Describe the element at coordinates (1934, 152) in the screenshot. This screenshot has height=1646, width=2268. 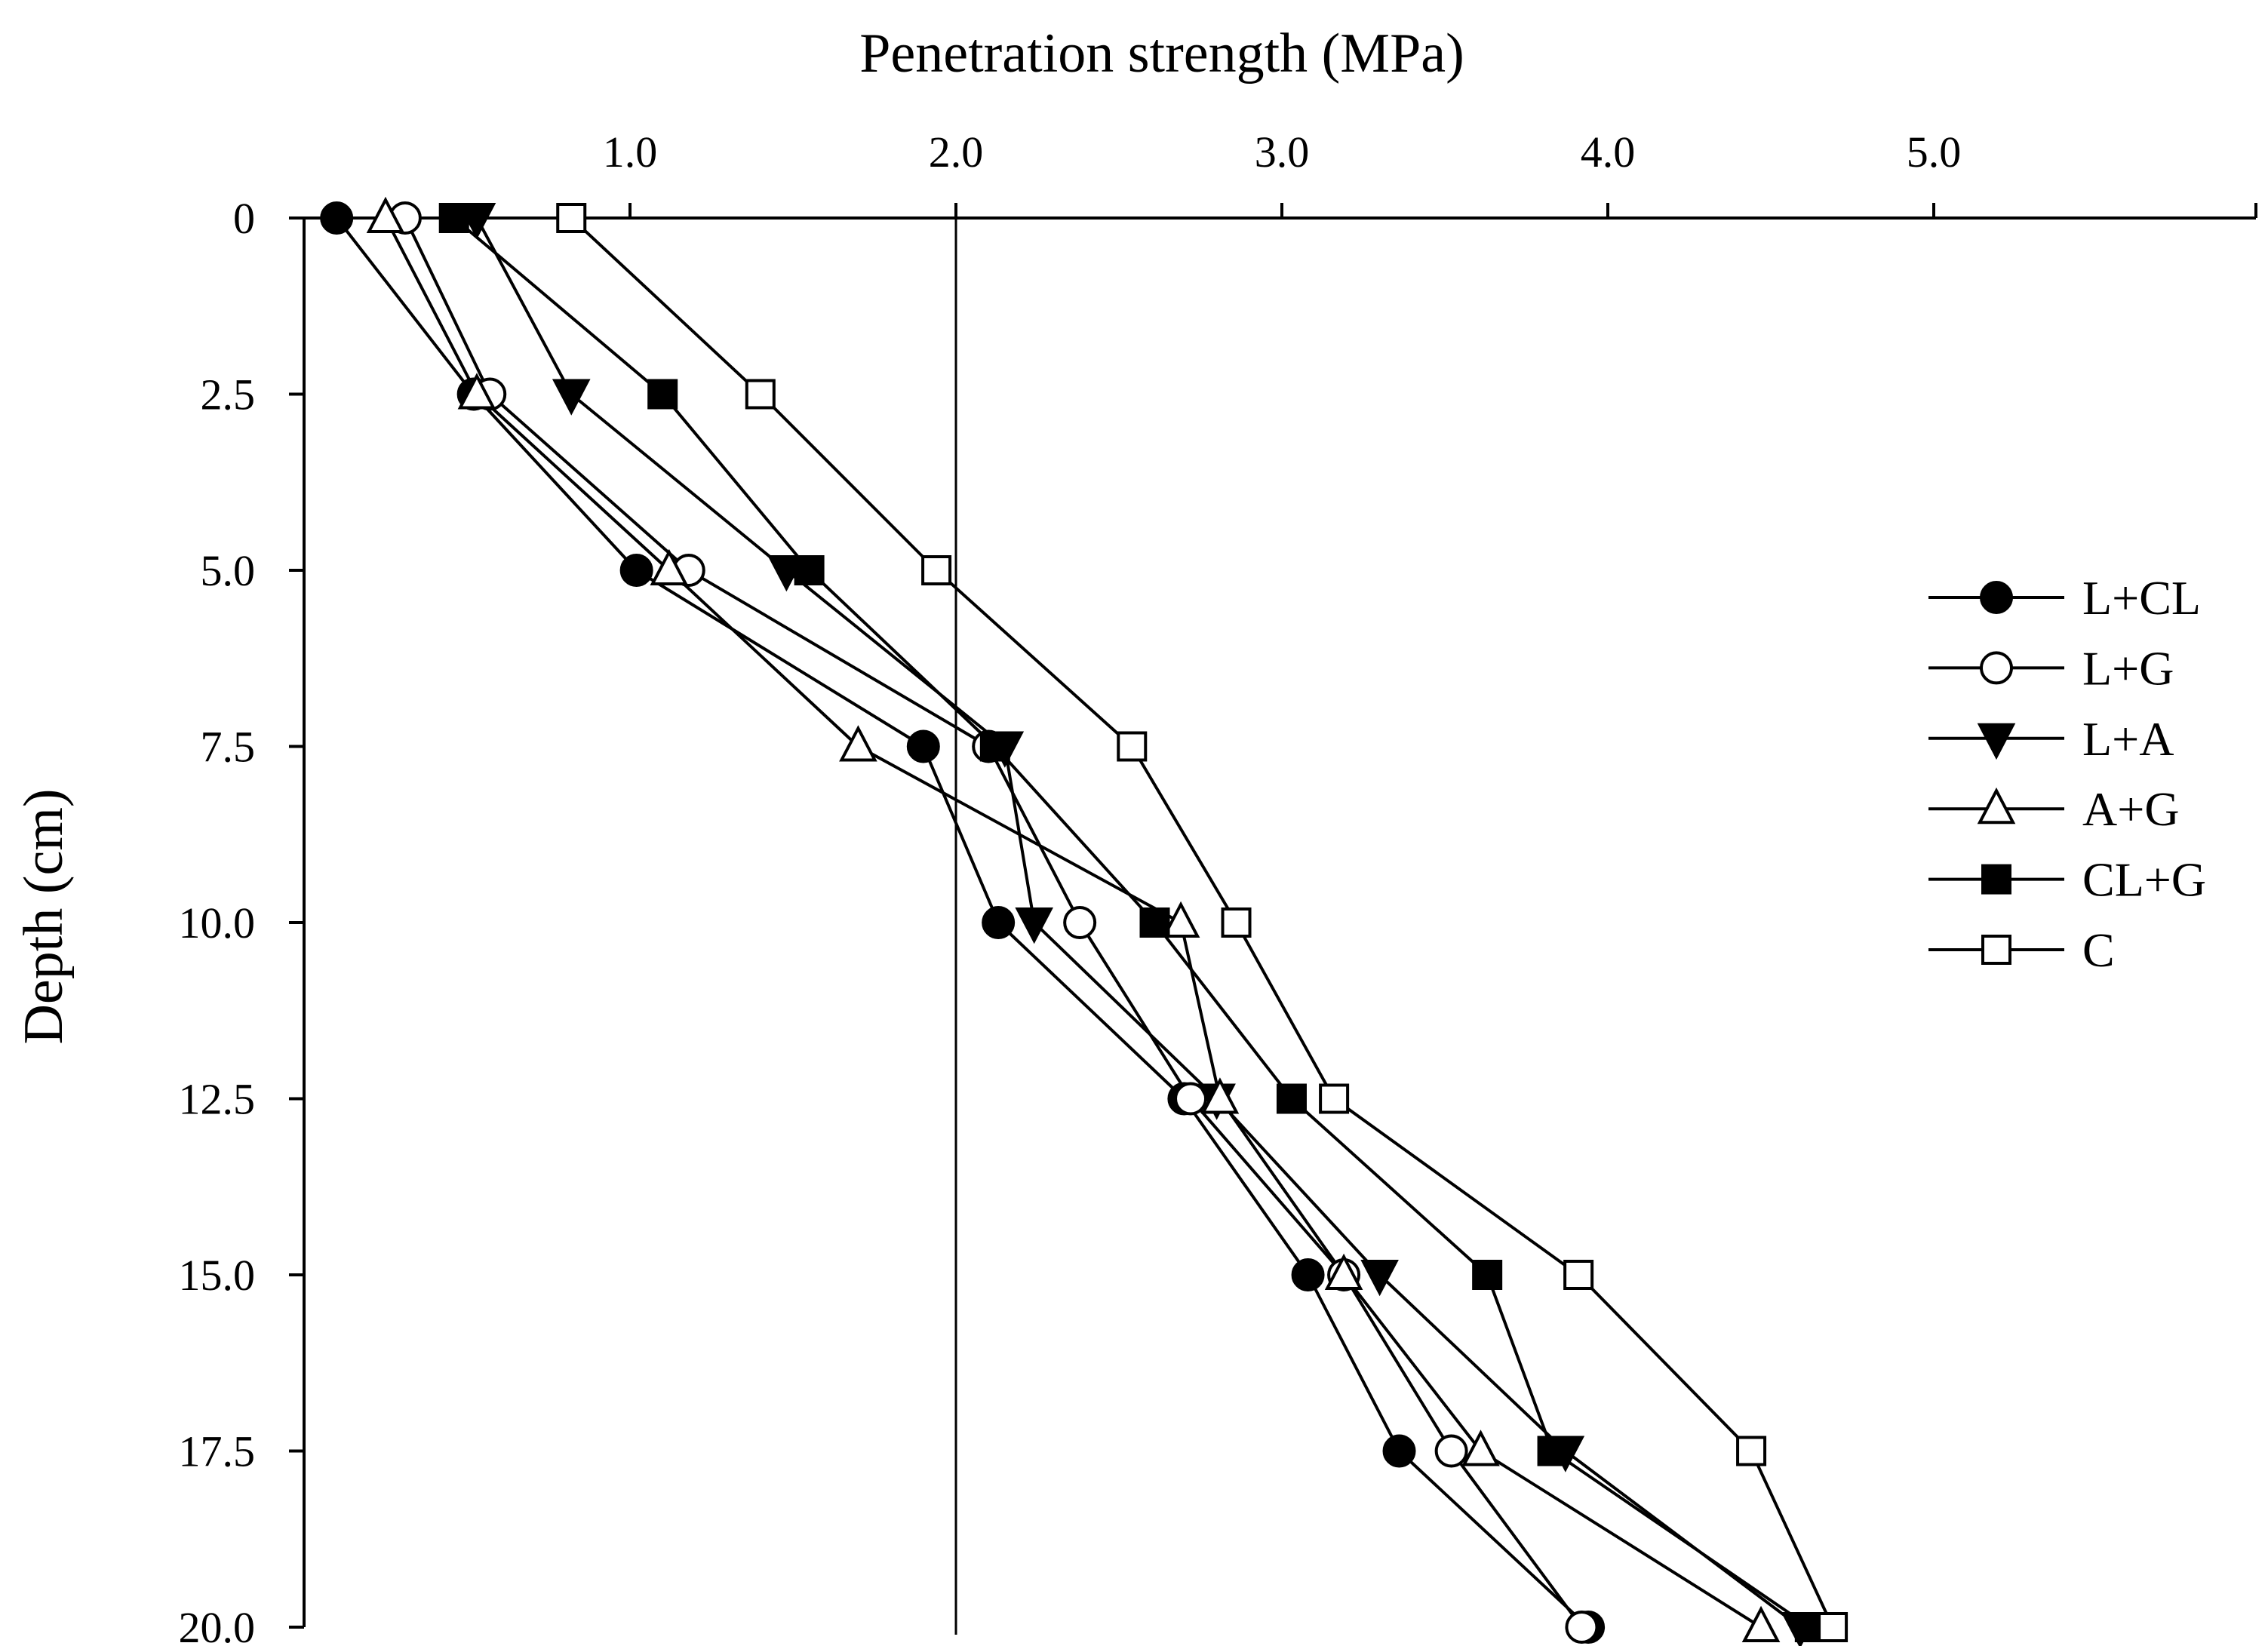
I see `x-tick-label: 5.0` at that location.